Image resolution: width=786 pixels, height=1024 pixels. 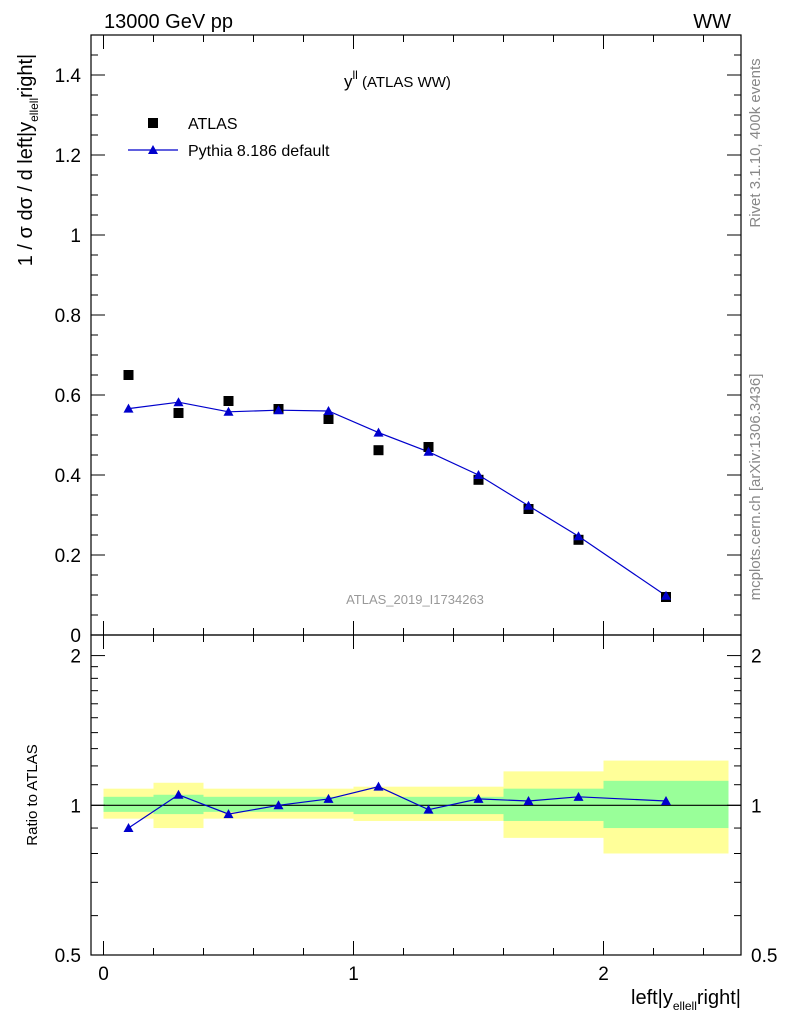 I want to click on ratio-ytick-label-right: 0.5, so click(x=764, y=956).